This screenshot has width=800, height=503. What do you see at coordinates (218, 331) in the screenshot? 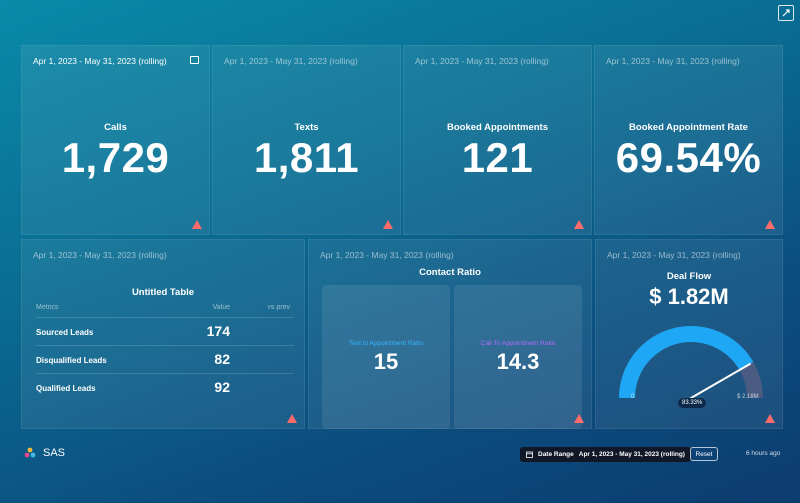
I see `row-value: 174` at bounding box center [218, 331].